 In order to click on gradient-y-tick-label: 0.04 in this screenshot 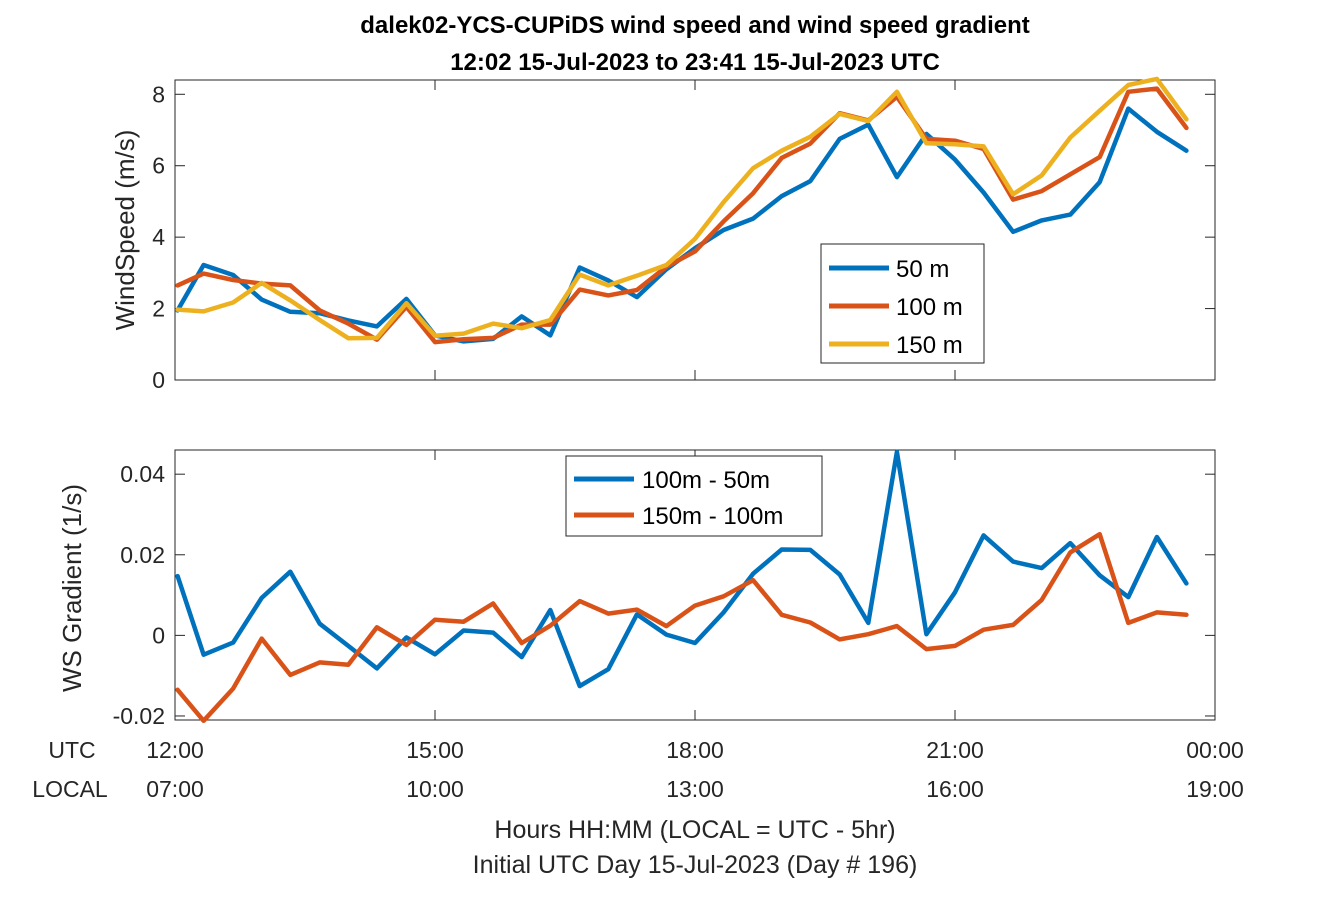, I will do `click(142, 474)`.